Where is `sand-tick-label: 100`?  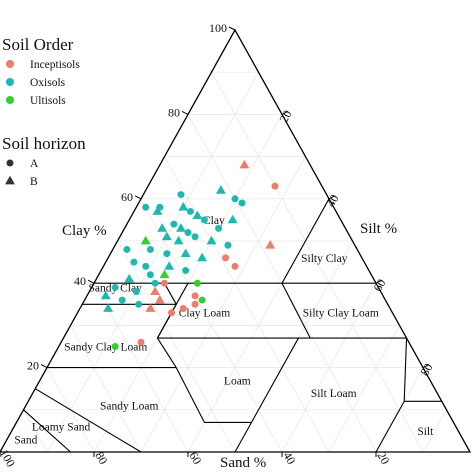 sand-tick-label: 100 is located at coordinates (9, 458).